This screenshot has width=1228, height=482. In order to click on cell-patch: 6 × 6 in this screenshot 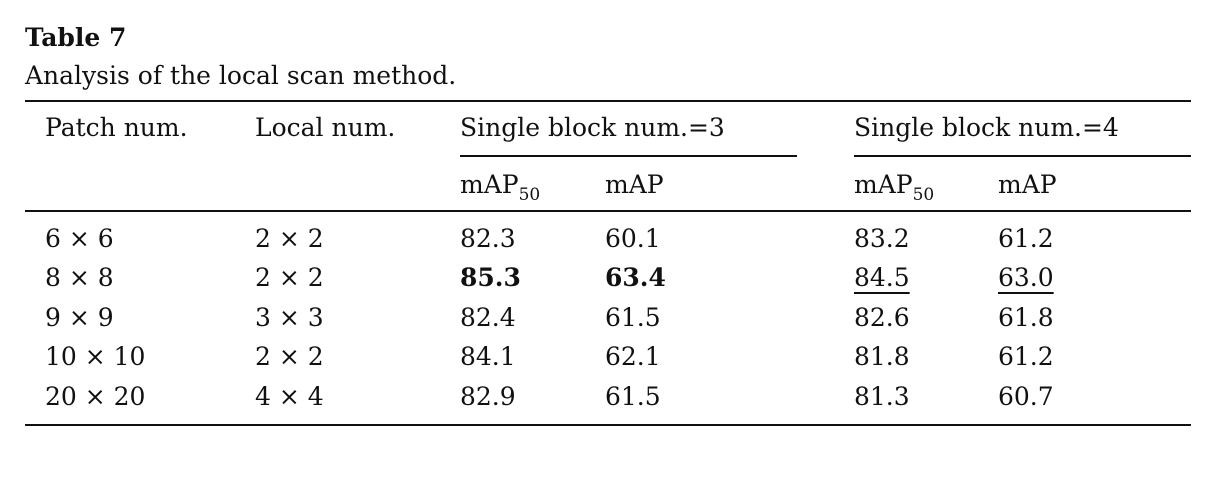, I will do `click(79, 238)`.